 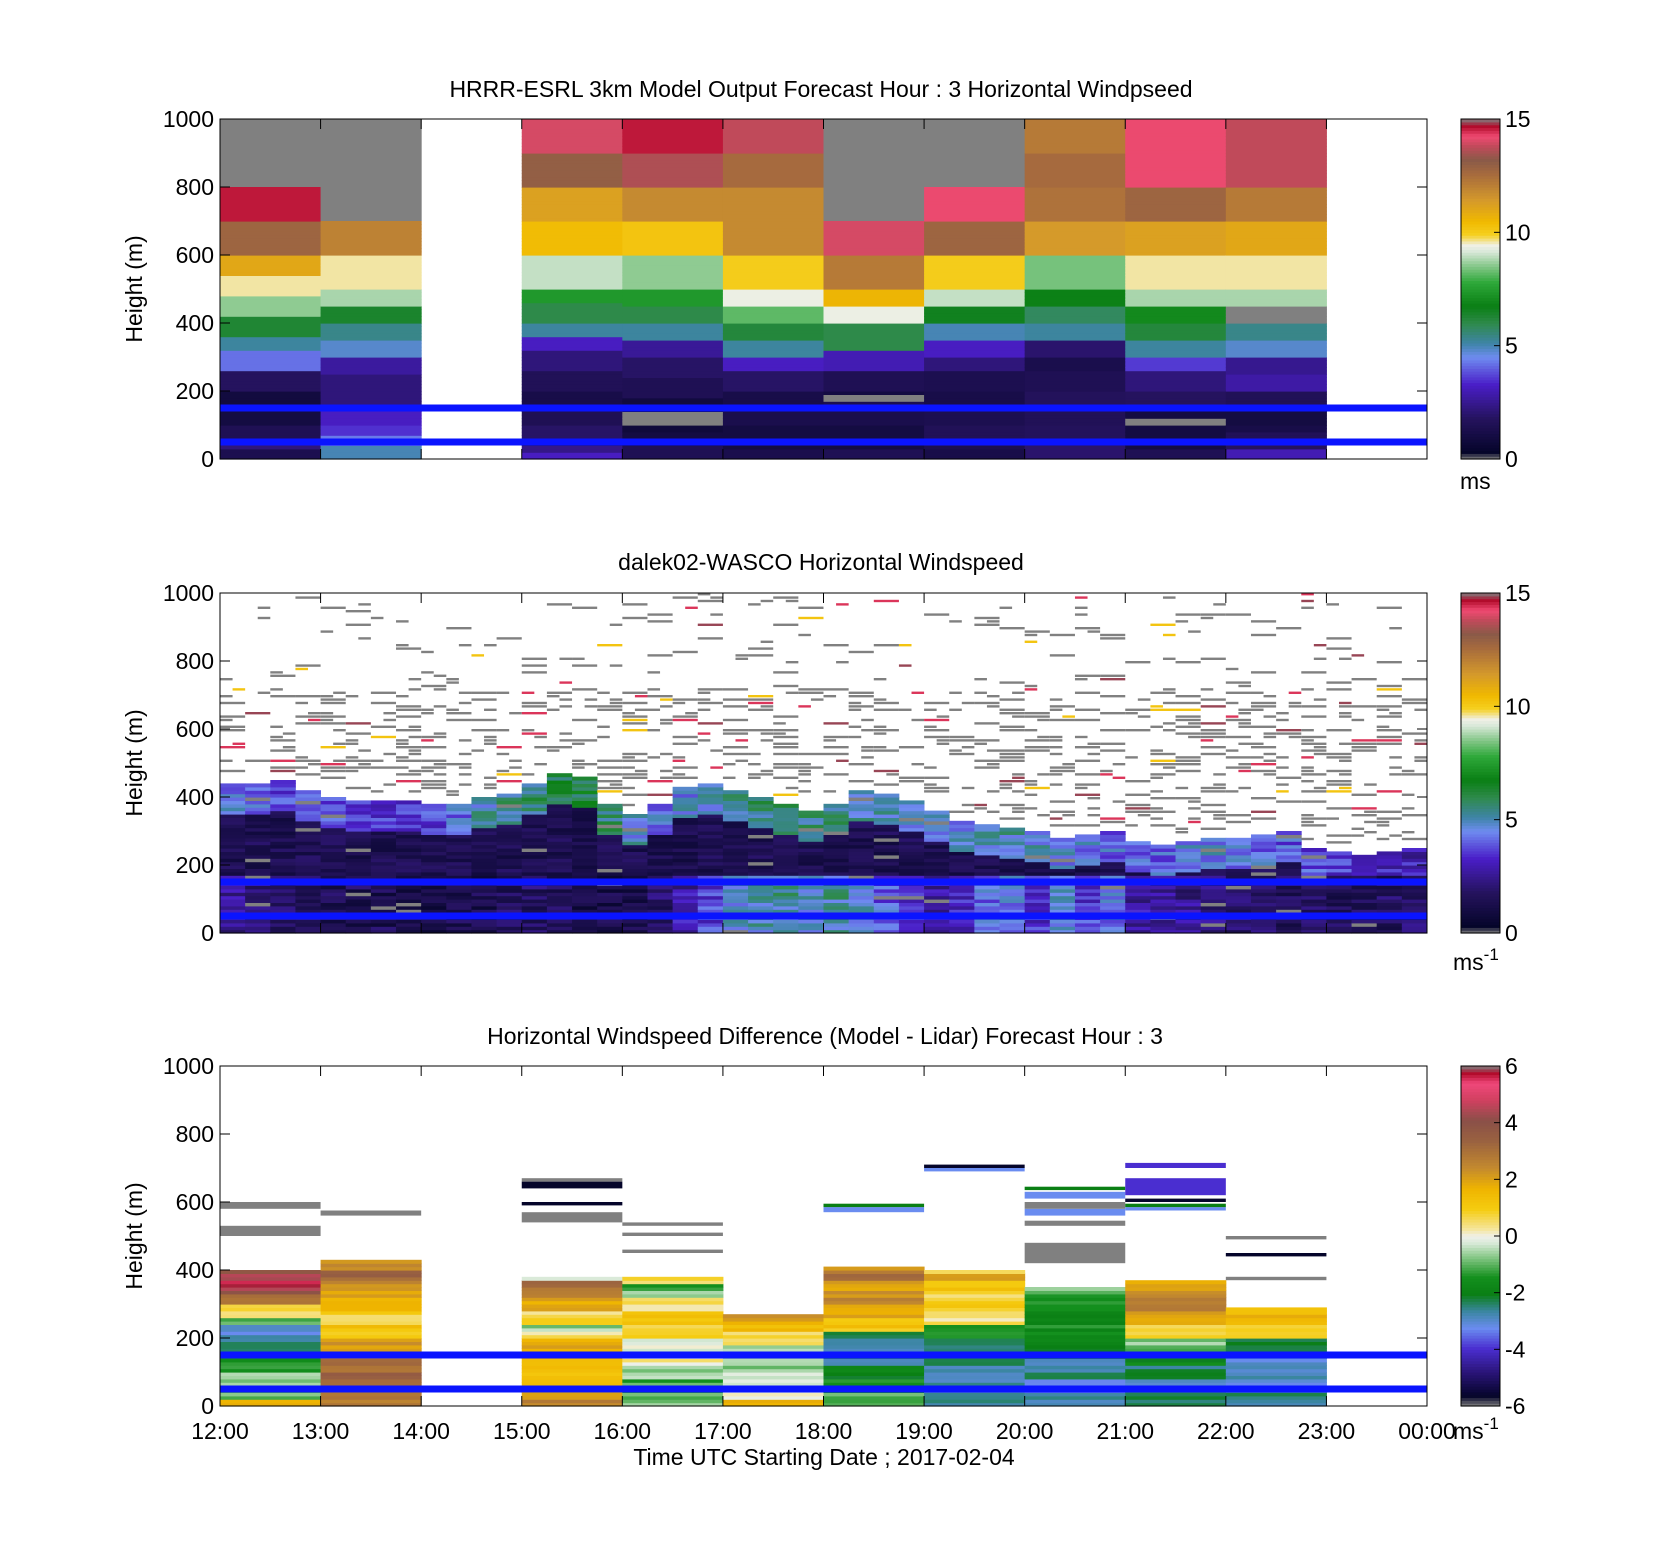 I want to click on panel-model-cells, so click(x=773, y=289).